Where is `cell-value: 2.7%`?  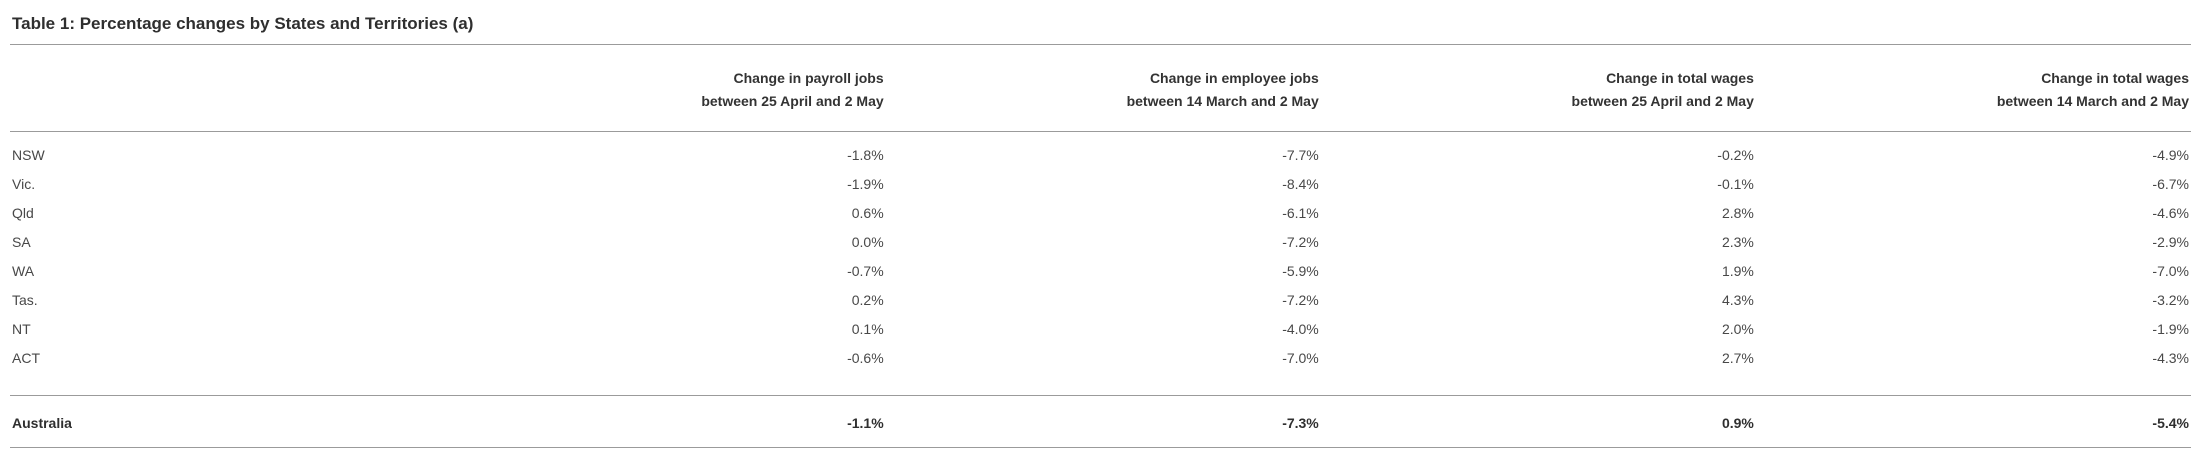 cell-value: 2.7% is located at coordinates (1737, 358).